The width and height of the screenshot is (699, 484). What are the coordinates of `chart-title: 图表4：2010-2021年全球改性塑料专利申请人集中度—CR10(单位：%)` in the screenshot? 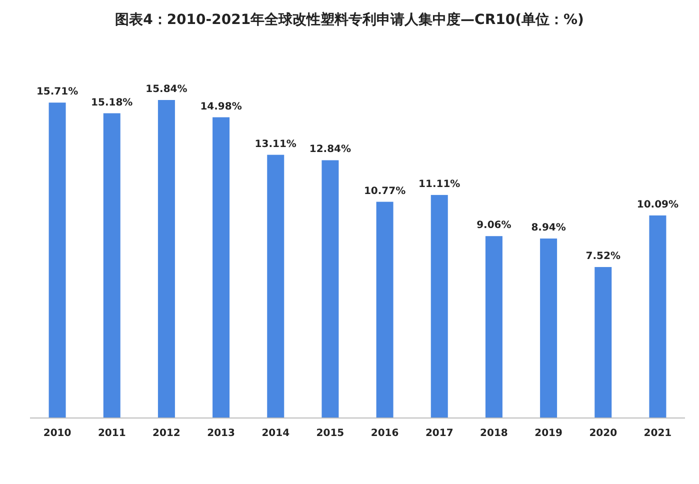 It's located at (349, 19).